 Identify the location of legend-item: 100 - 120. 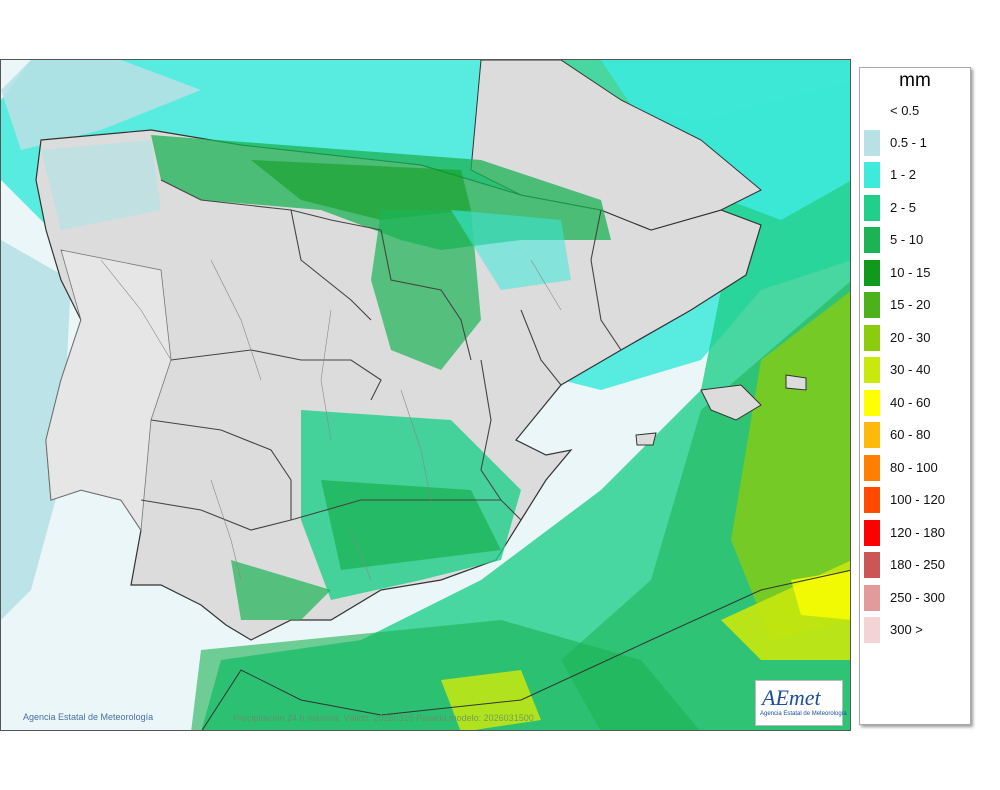
(916, 500).